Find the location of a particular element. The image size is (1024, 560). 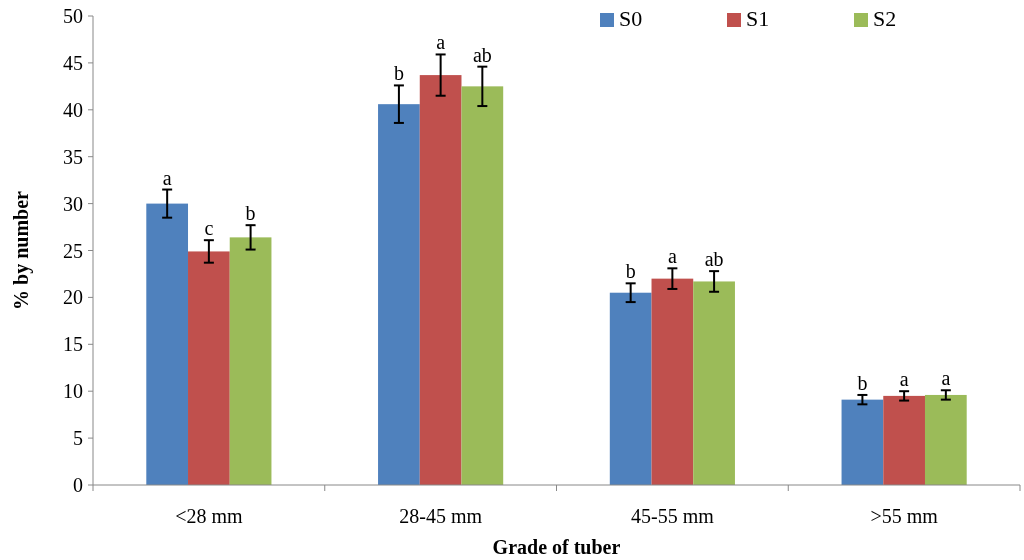

y-tick-label: 15 is located at coordinates (73, 344).